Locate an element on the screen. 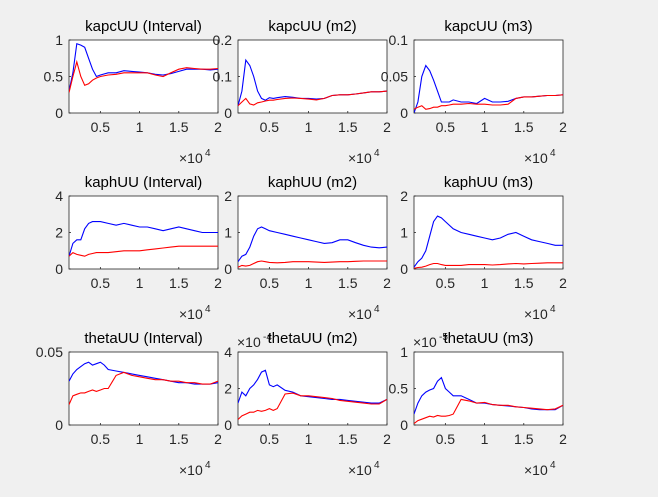  chart-title: kapcUU (Interval) is located at coordinates (143, 26).